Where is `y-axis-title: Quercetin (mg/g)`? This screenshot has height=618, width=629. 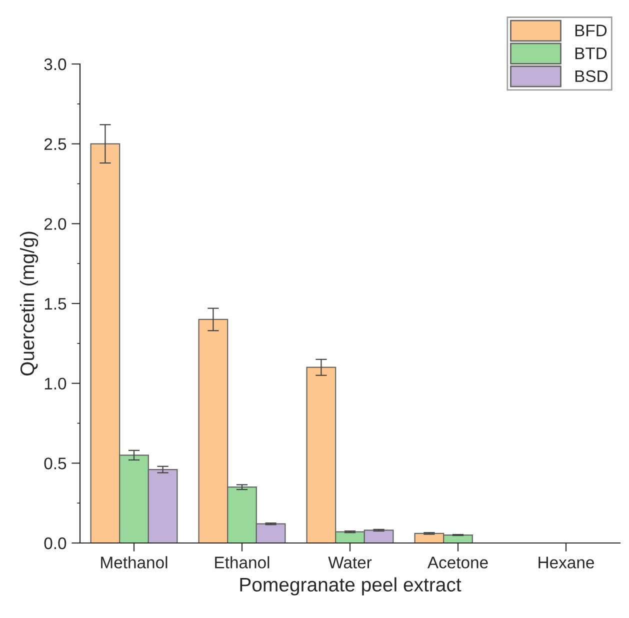 y-axis-title: Quercetin (mg/g) is located at coordinates (29, 304).